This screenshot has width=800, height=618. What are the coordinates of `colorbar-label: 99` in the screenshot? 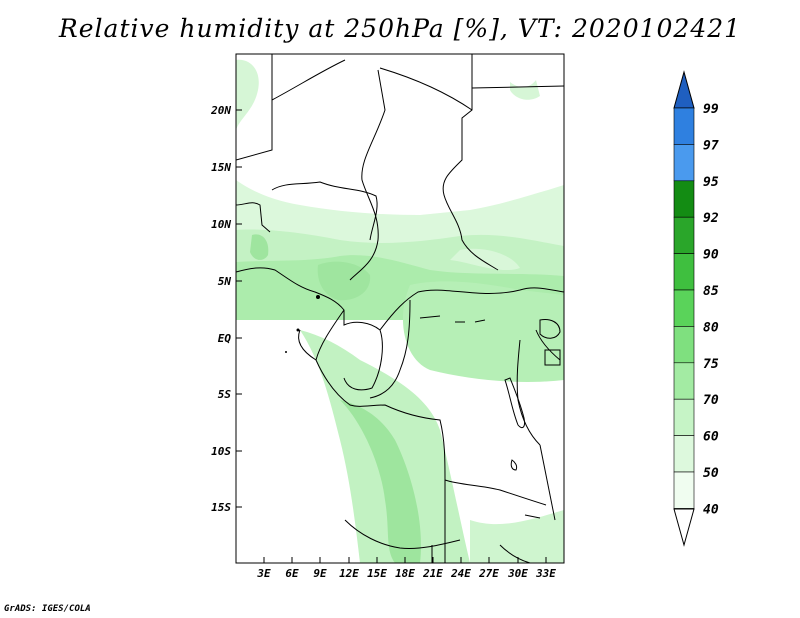 It's located at (711, 109).